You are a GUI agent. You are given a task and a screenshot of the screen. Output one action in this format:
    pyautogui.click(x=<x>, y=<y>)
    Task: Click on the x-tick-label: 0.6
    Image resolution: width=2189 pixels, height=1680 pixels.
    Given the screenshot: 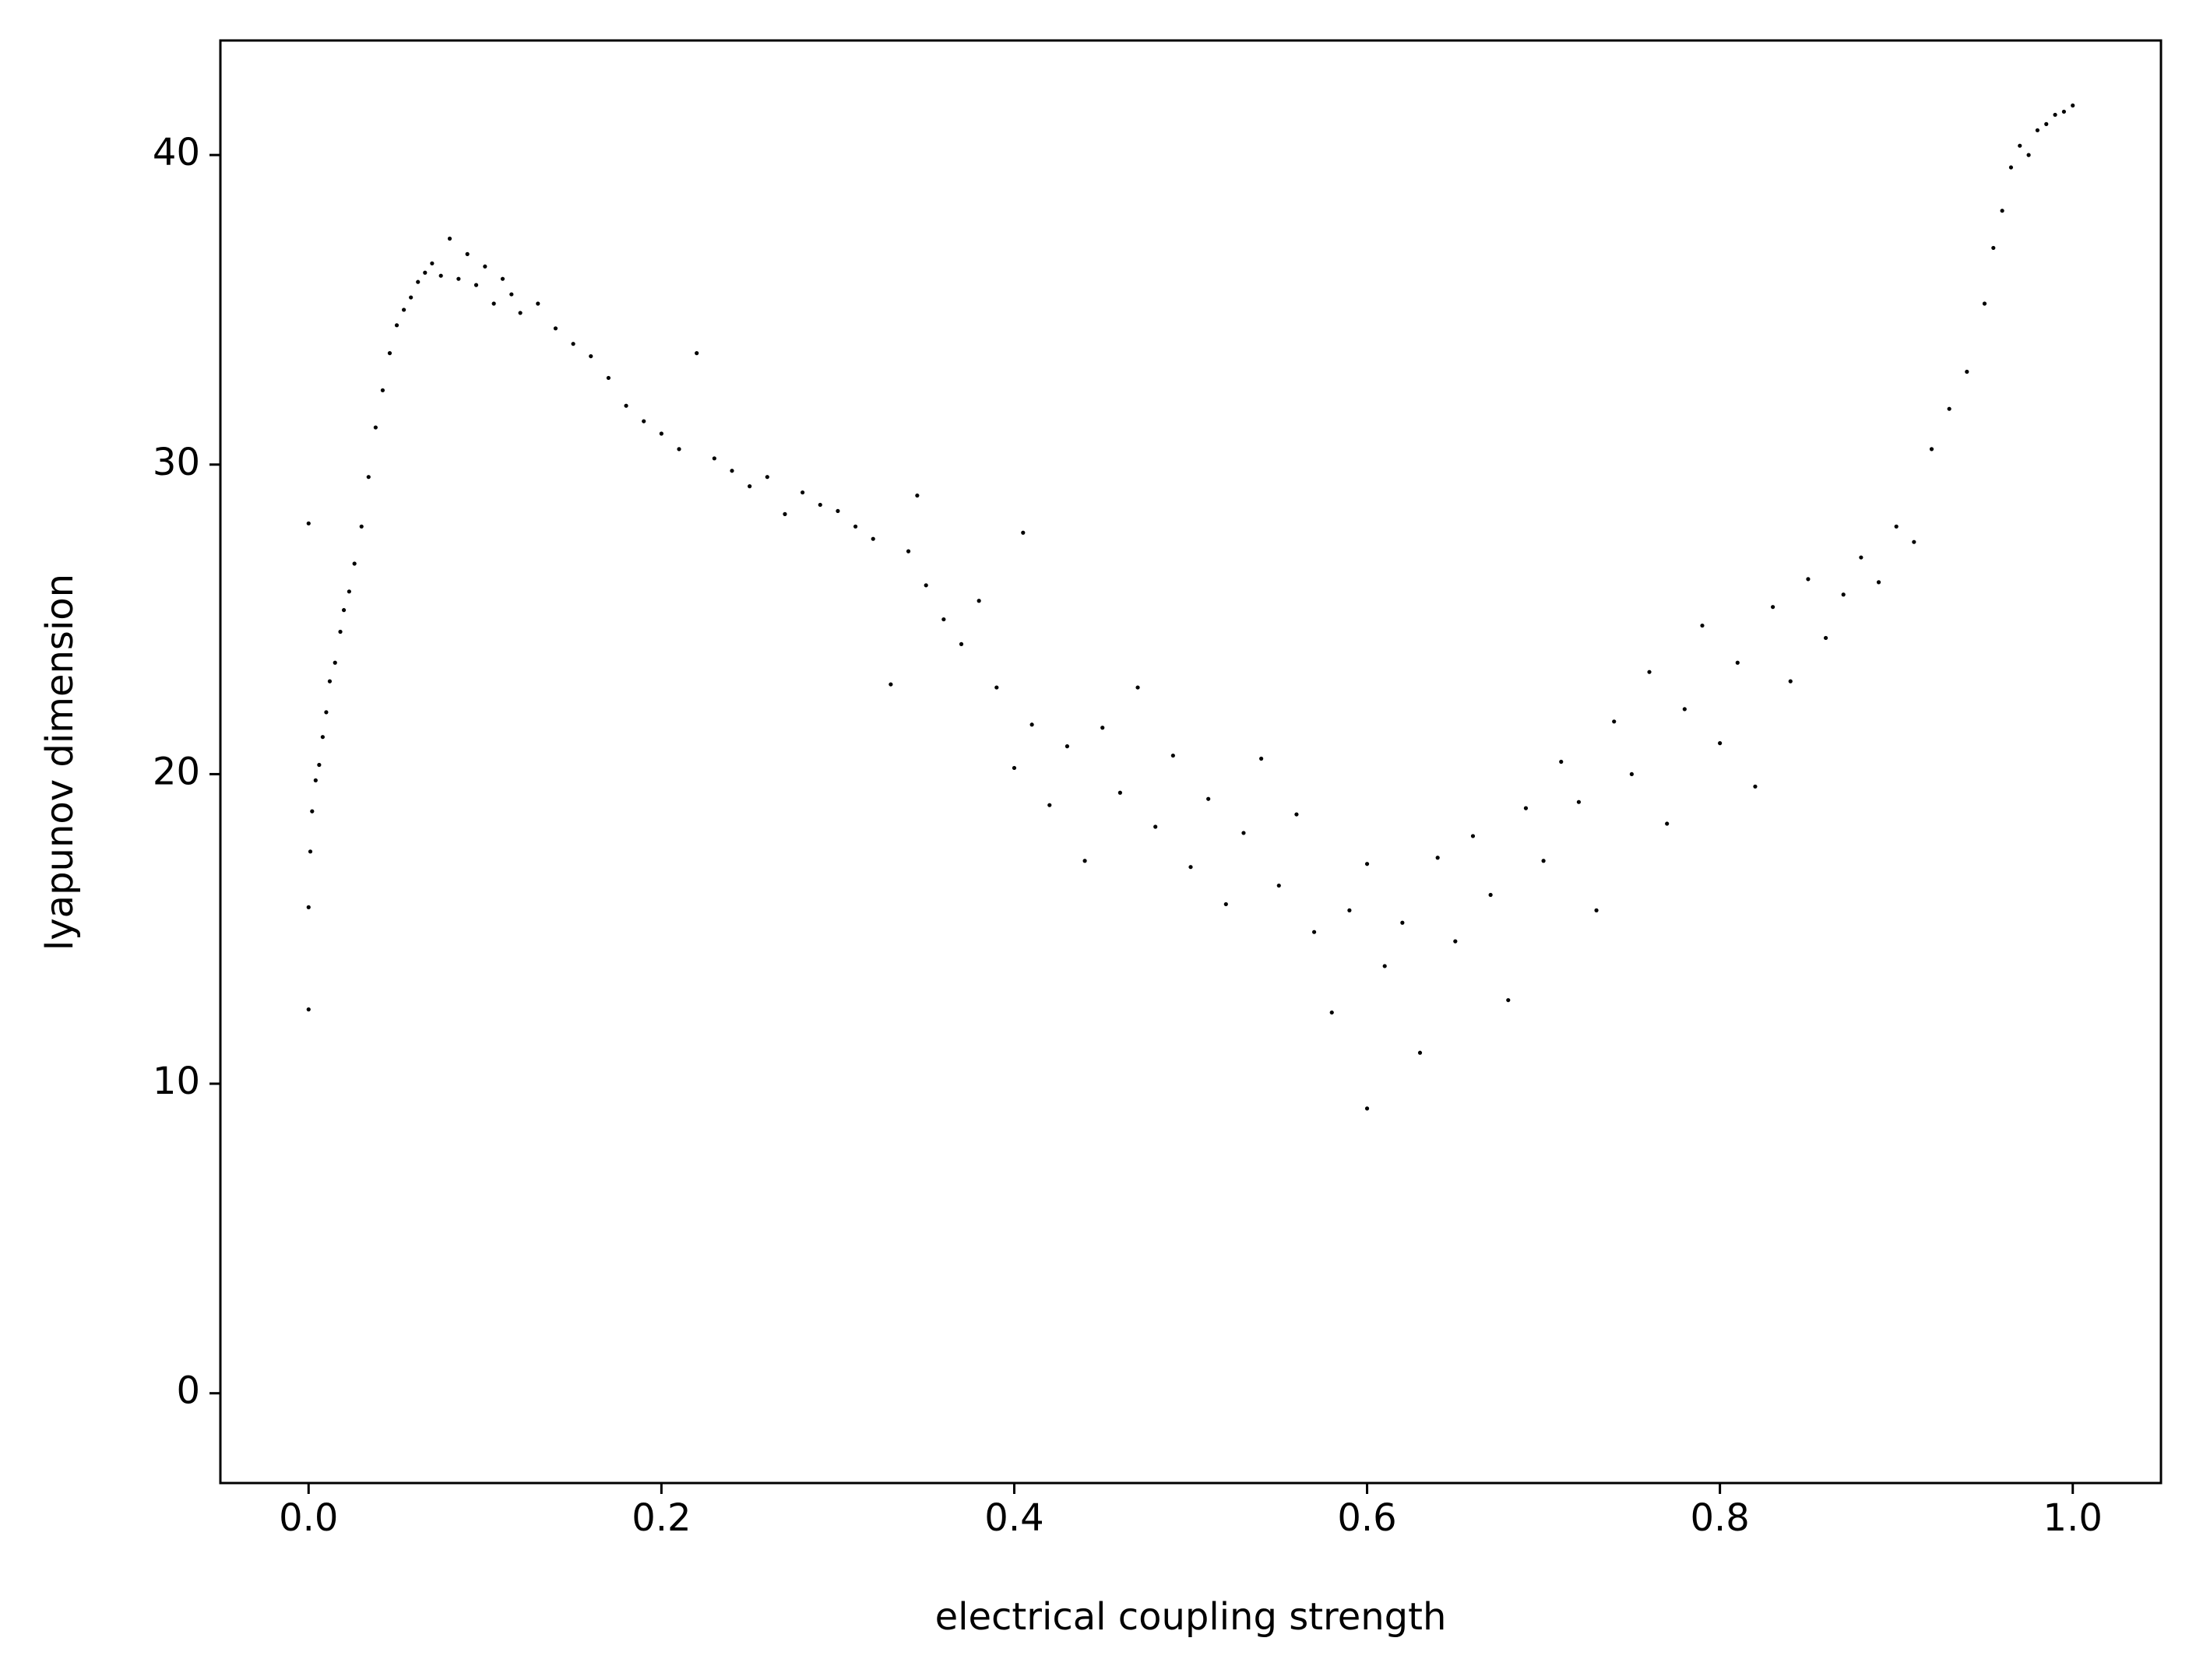 What is the action you would take?
    pyautogui.click(x=1366, y=1518)
    